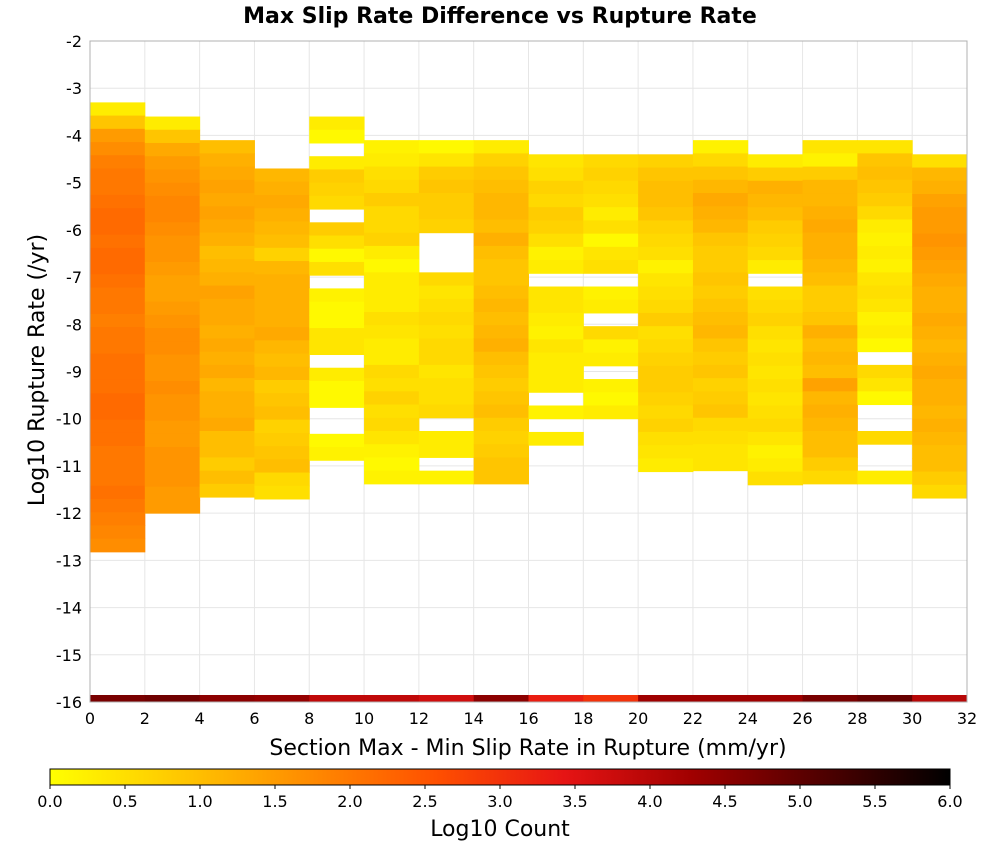 Image resolution: width=1000 pixels, height=850 pixels. What do you see at coordinates (199, 801) in the screenshot?
I see `colorbar-tick-label: 1.0` at bounding box center [199, 801].